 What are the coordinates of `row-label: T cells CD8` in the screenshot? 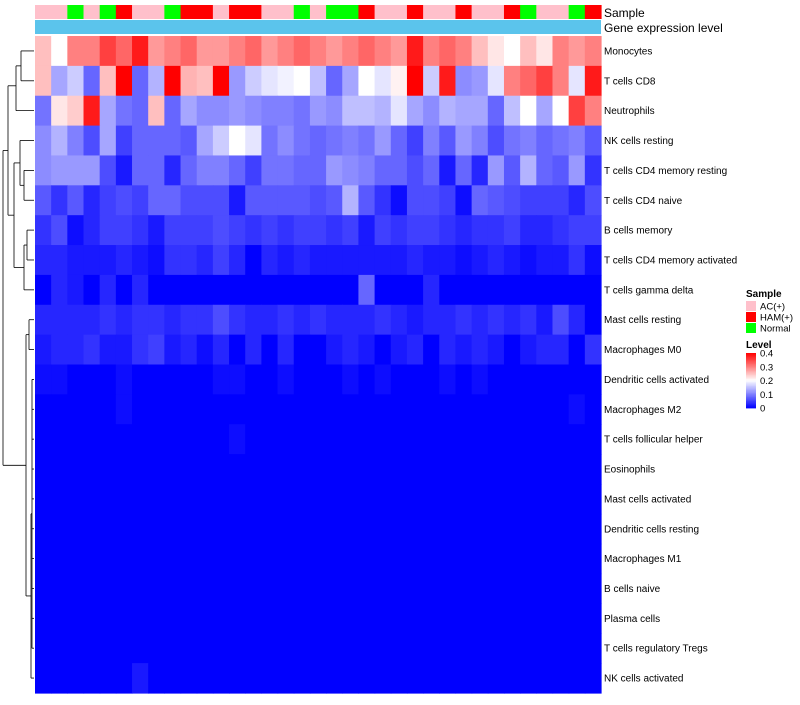 It's located at (630, 81).